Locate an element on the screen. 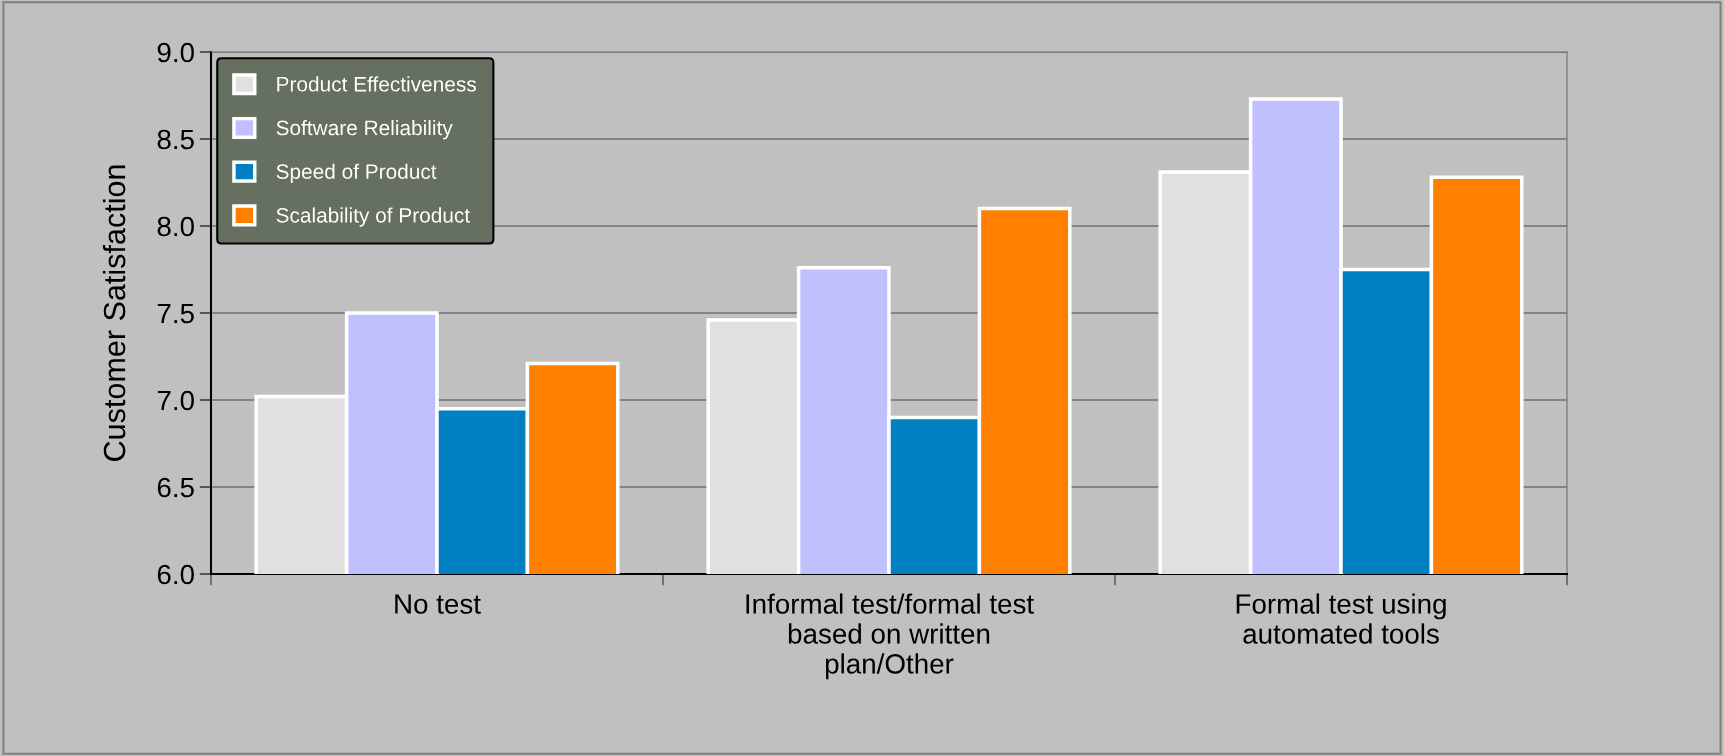  legend-label: Speed of Product is located at coordinates (356, 173).